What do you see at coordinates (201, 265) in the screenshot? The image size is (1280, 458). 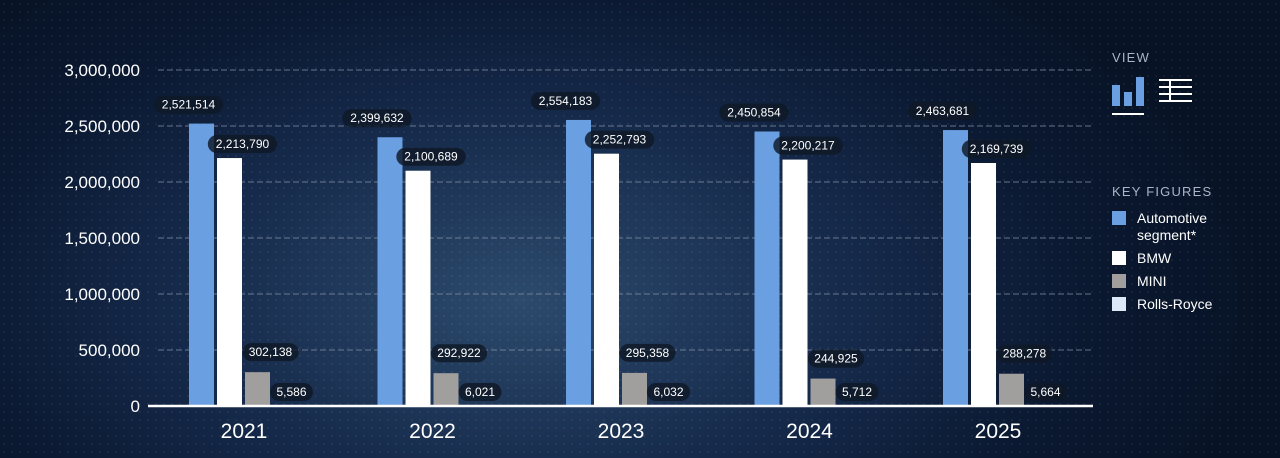 I see `bar-automotive-segment--2021` at bounding box center [201, 265].